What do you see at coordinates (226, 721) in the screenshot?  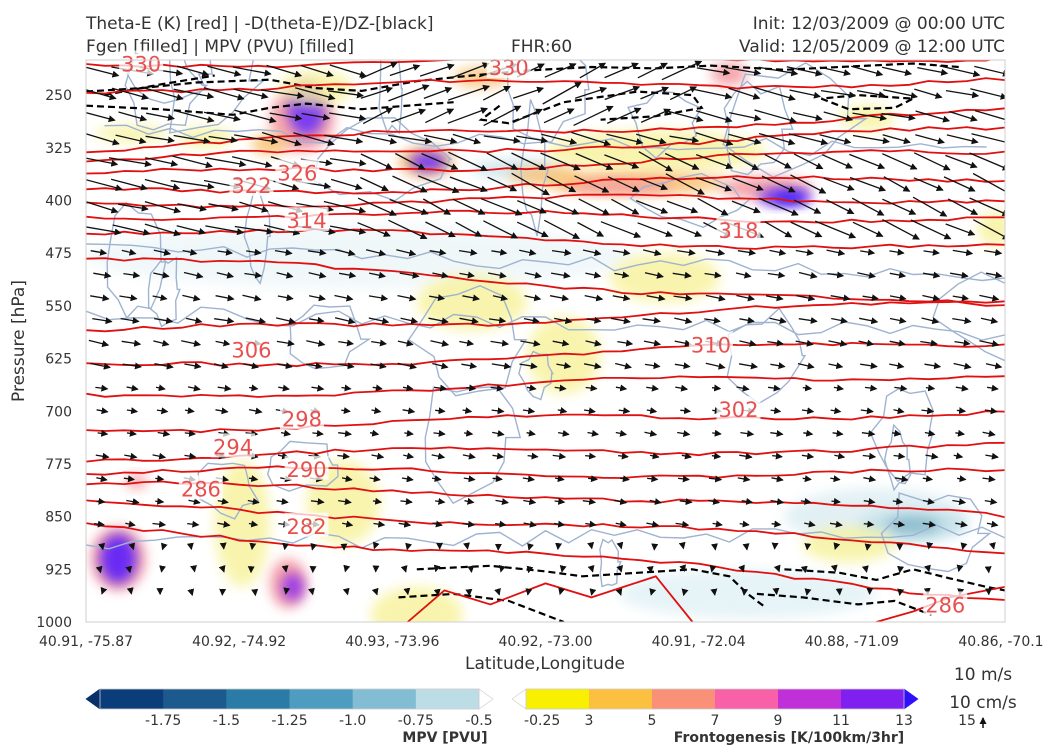 I see `colorbar-tick-label: -1.5` at bounding box center [226, 721].